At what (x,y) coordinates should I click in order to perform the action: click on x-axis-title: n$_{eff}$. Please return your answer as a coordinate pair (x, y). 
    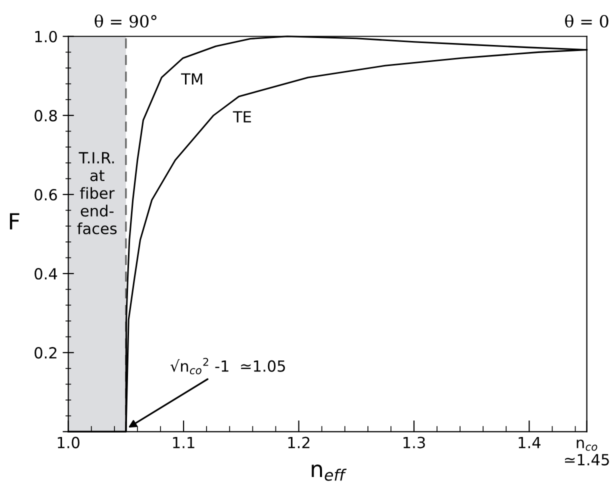
    Looking at the image, I should click on (329, 472).